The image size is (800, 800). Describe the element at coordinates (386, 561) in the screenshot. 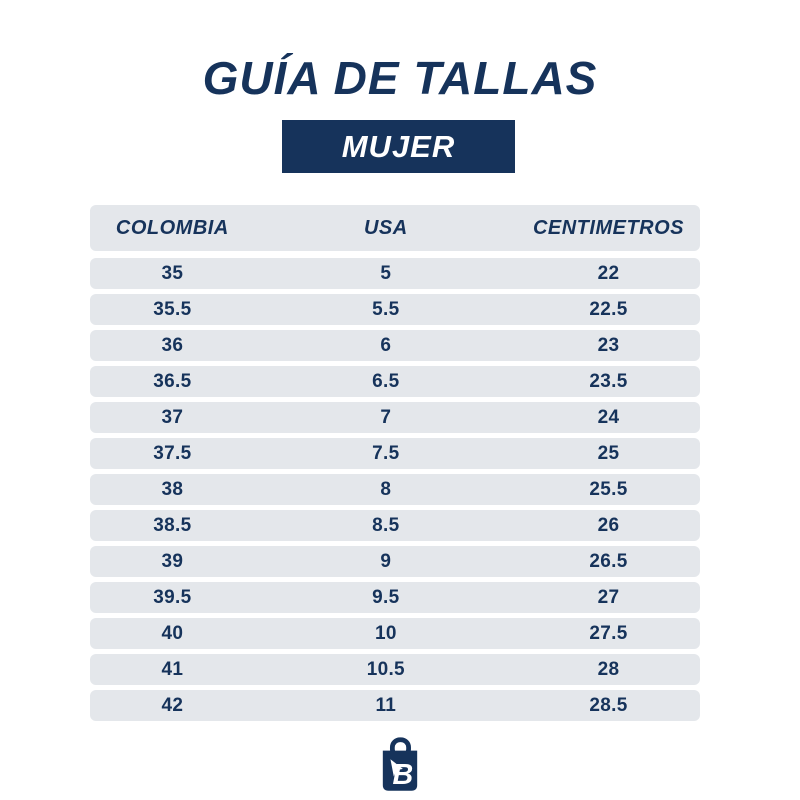

I see `cell-usa: 9` at that location.